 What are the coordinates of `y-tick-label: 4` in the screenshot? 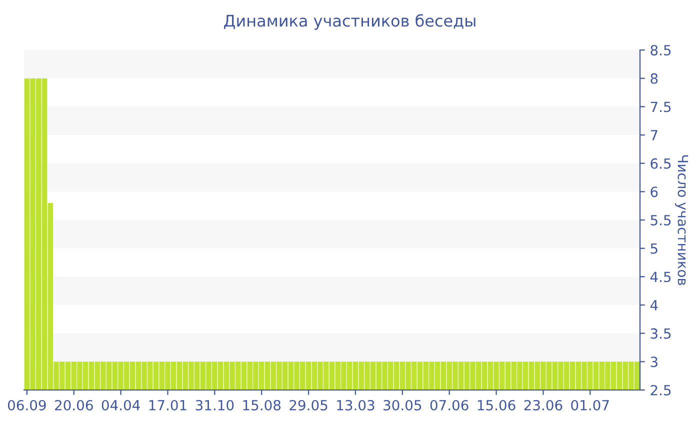 It's located at (654, 305).